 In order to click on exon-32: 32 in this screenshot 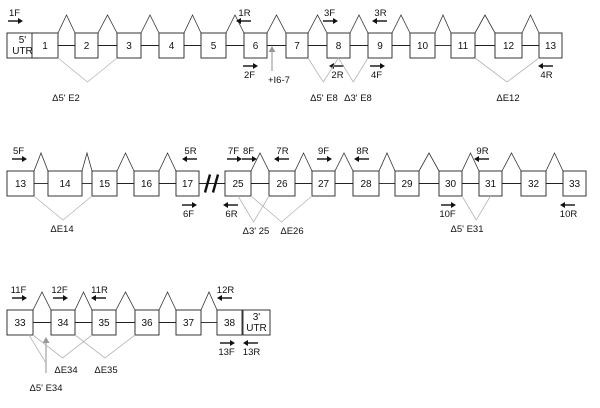, I will do `click(533, 183)`.